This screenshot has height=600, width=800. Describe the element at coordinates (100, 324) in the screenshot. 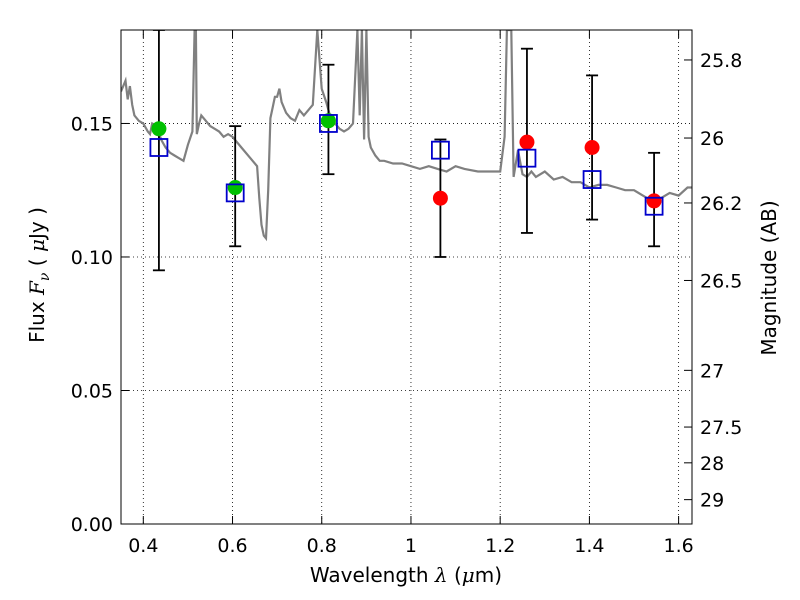

I see `y-axis-ticks: 0.00 0.05 0.10 0.15` at that location.